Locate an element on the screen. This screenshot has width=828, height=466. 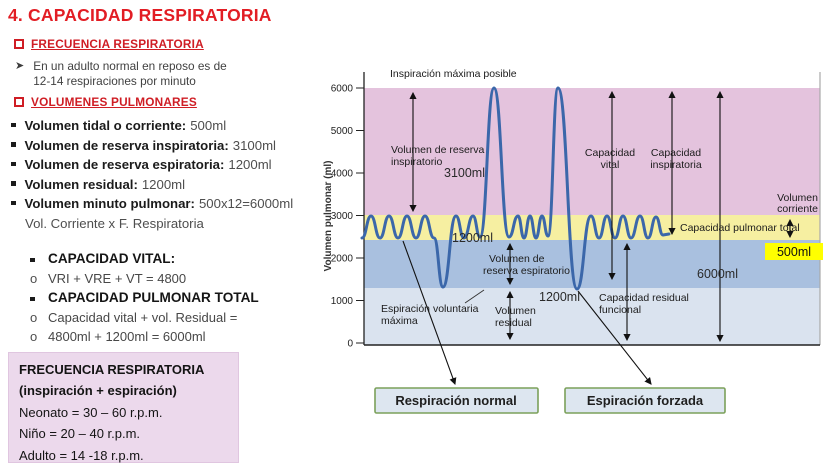
y-tick-label: 1000 is located at coordinates (342, 301).